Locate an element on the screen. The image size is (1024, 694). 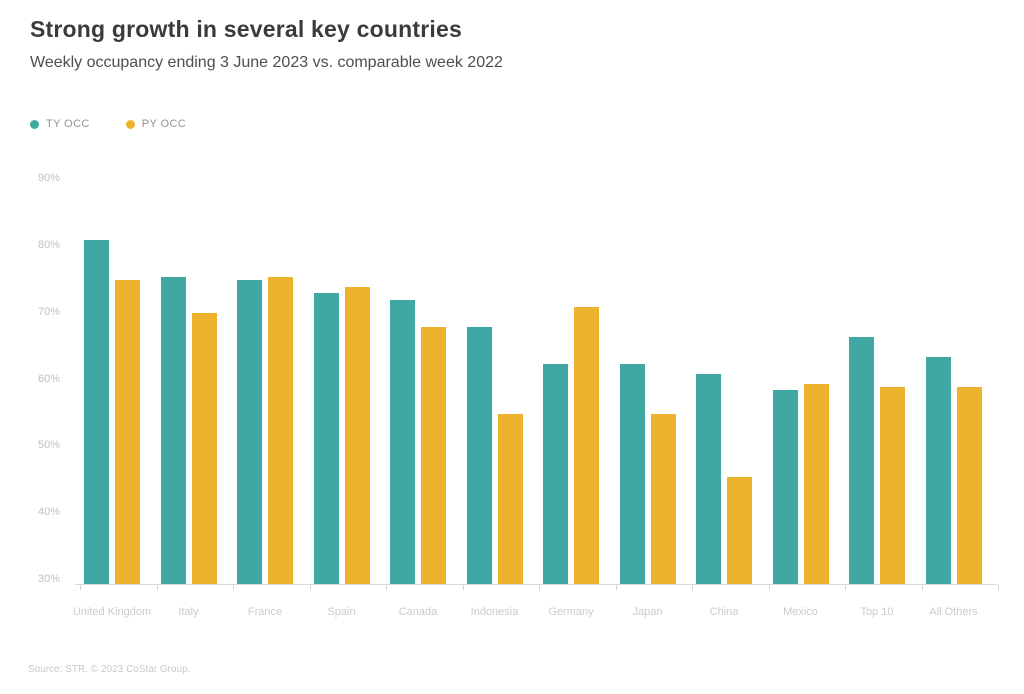
bar-ty-occ-indonesia is located at coordinates (479, 455).